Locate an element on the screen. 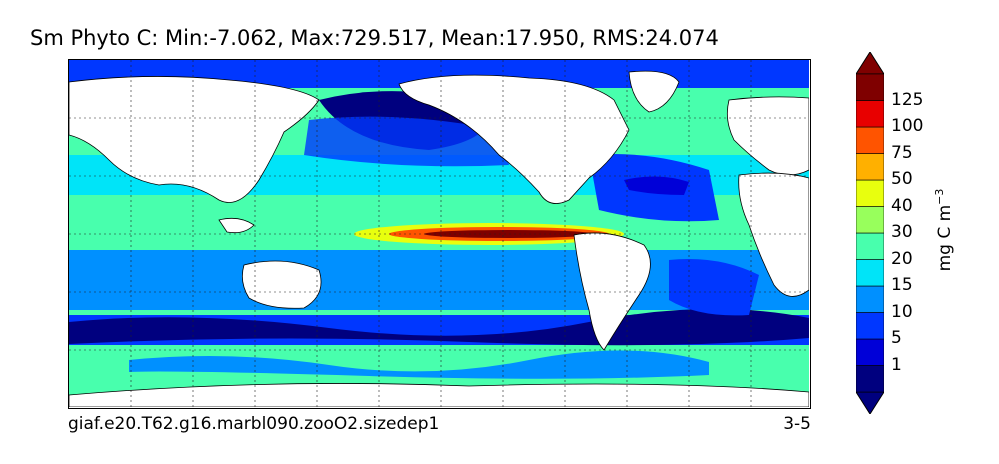  colorbar-tick-label: 15 is located at coordinates (902, 285).